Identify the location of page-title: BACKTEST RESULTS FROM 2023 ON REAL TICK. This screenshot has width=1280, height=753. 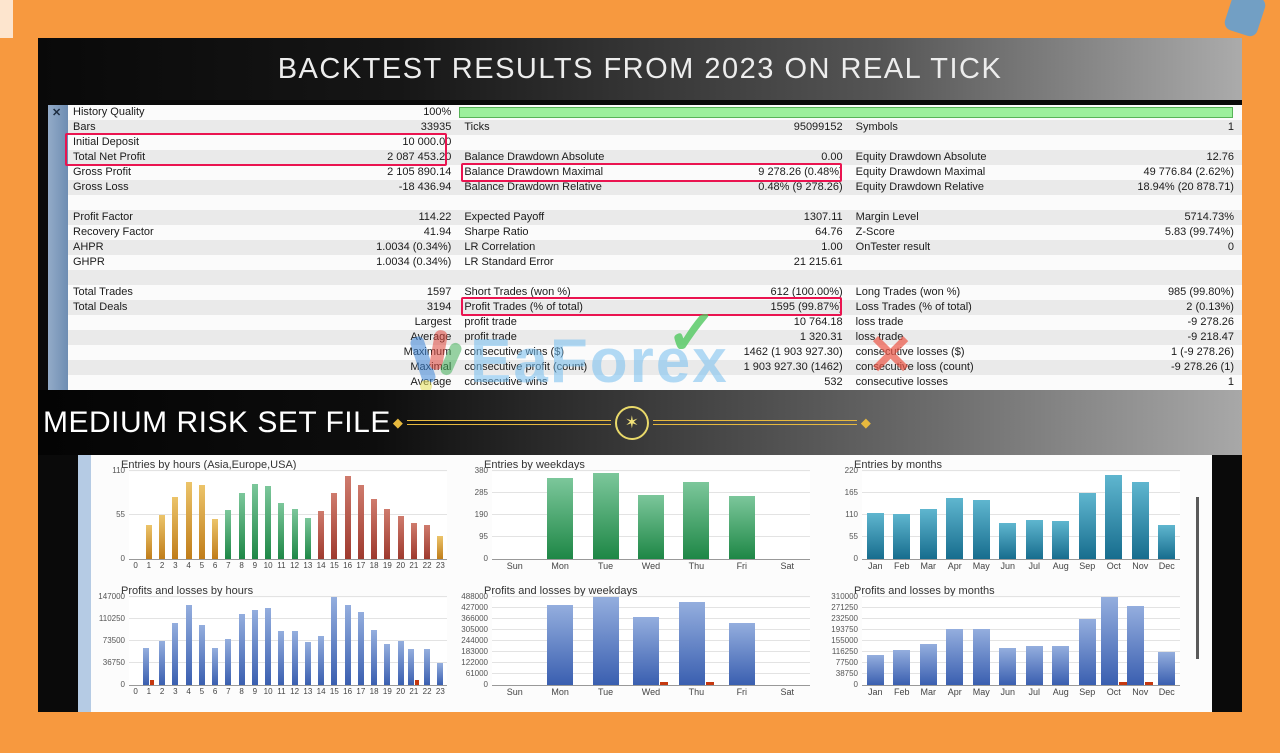
(640, 68).